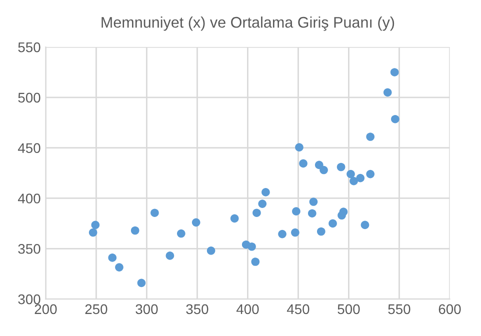 This screenshot has height=336, width=481. What do you see at coordinates (248, 23) in the screenshot?
I see `chart-title: Memnuniyet (x) ve Ortalama Giriş Puanı (y)` at bounding box center [248, 23].